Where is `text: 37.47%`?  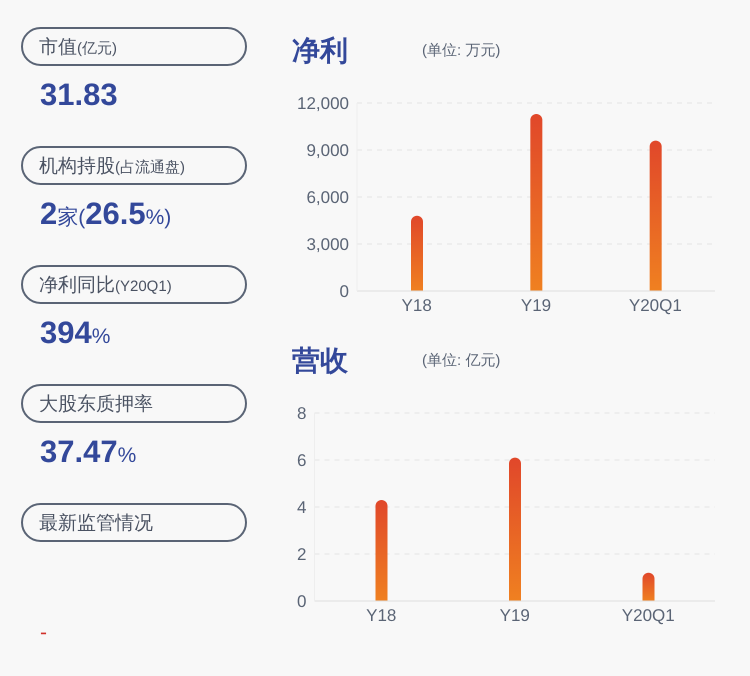 text: 37.47% is located at coordinates (88, 451).